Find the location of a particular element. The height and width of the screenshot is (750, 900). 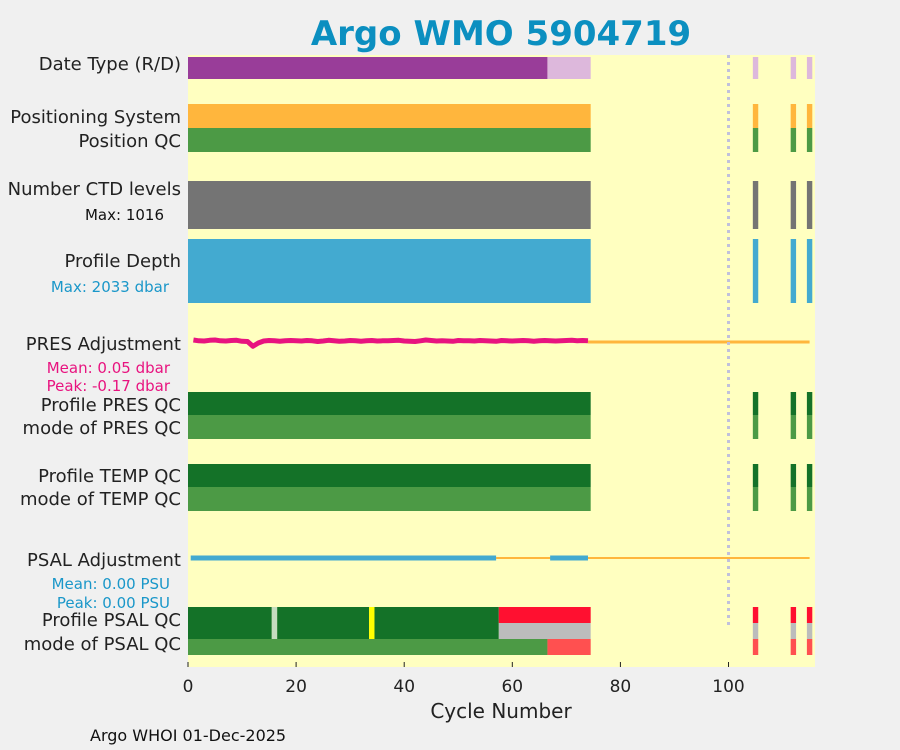

x-axis-title: Cycle Number is located at coordinates (501, 711).